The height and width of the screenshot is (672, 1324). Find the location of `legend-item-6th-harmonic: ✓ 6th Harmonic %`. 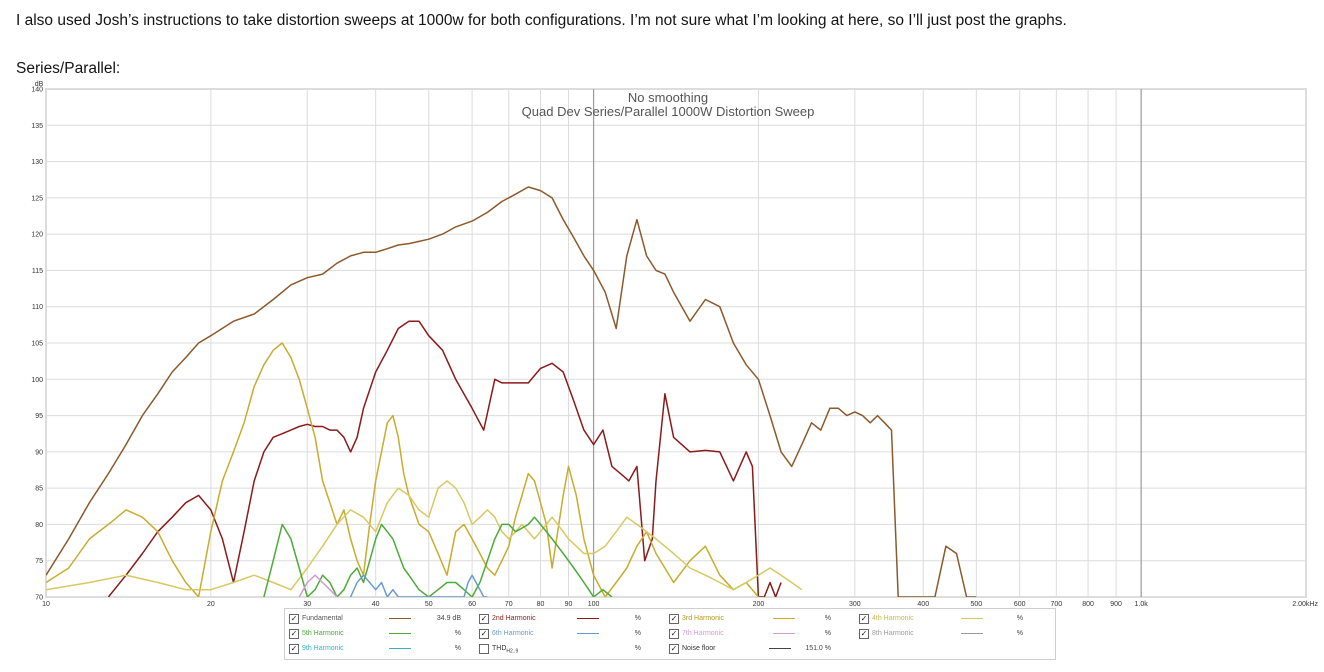

legend-item-6th-harmonic: ✓ 6th Harmonic % is located at coordinates (569, 633).